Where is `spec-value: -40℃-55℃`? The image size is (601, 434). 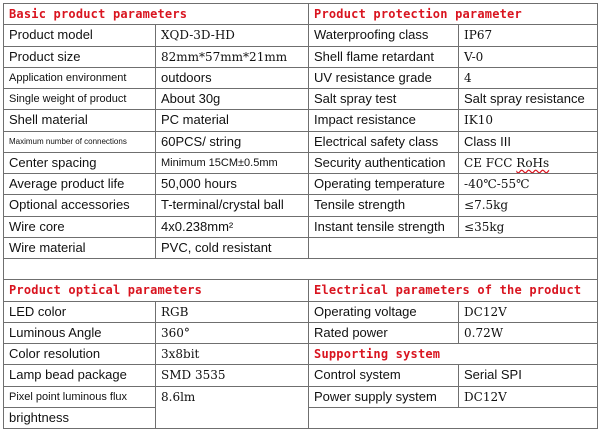
spec-value: -40℃-55℃ is located at coordinates (528, 184).